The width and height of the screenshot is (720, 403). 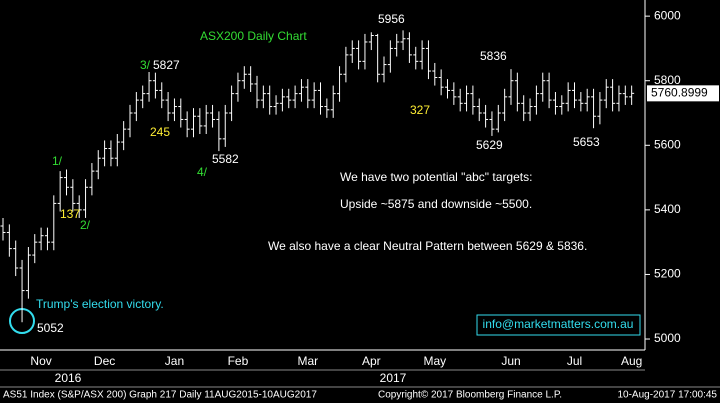 I want to click on y-tick-label: 5000, so click(x=667, y=338).